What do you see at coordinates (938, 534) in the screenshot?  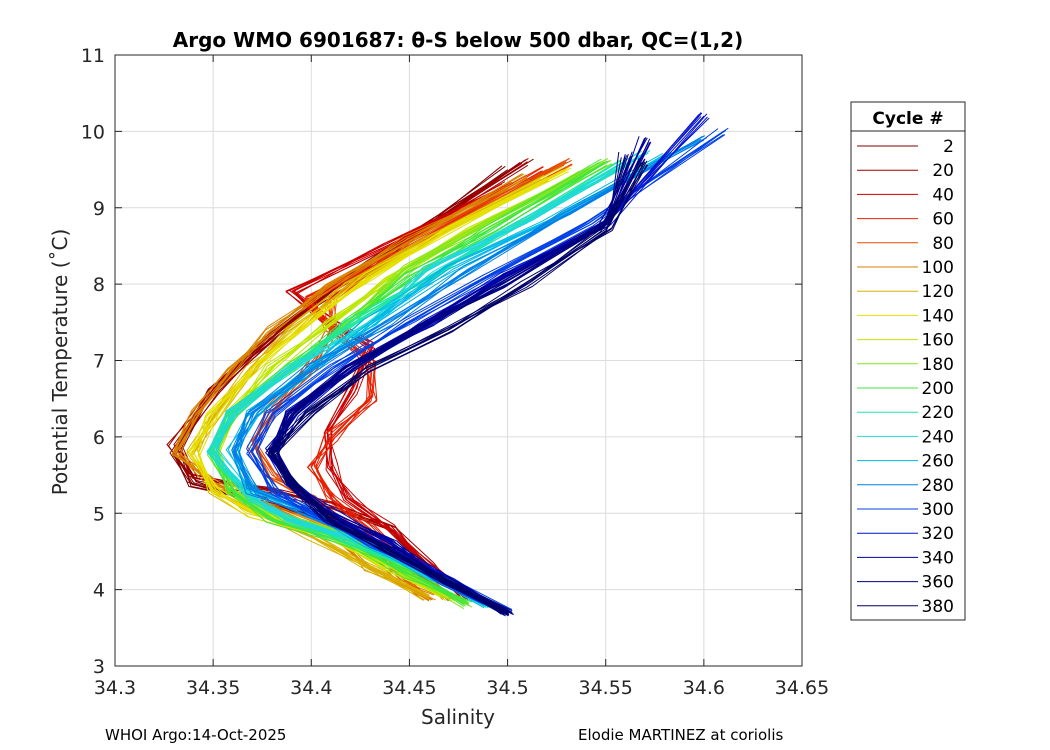 I see `legend-label: 320` at bounding box center [938, 534].